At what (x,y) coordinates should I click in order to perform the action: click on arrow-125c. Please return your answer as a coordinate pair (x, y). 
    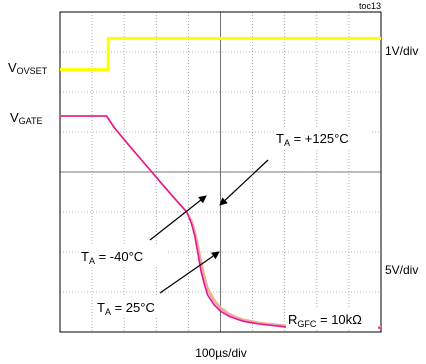
    Looking at the image, I should click on (244, 182).